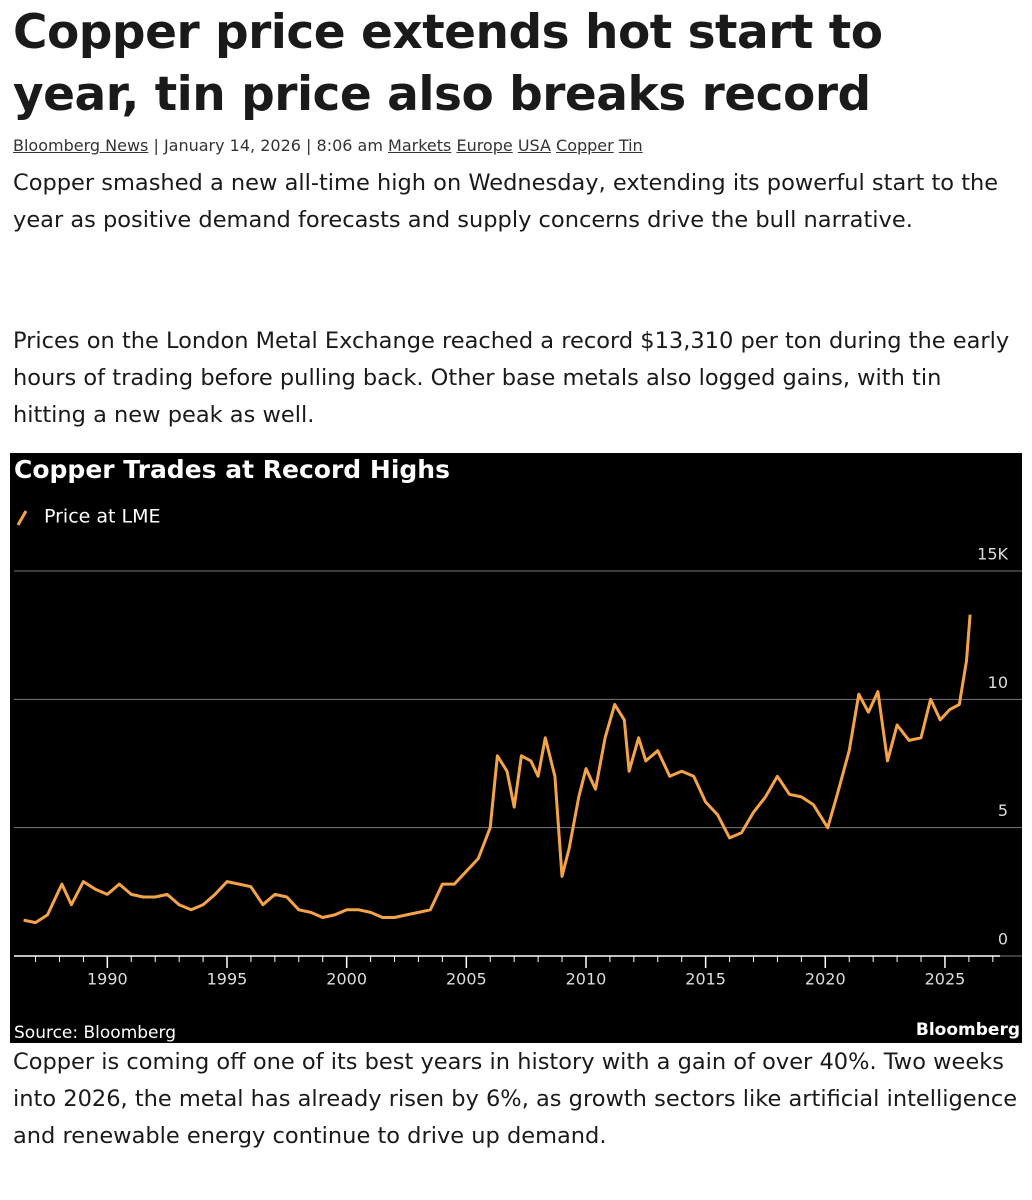  What do you see at coordinates (22, 518) in the screenshot?
I see `legend-swatch` at bounding box center [22, 518].